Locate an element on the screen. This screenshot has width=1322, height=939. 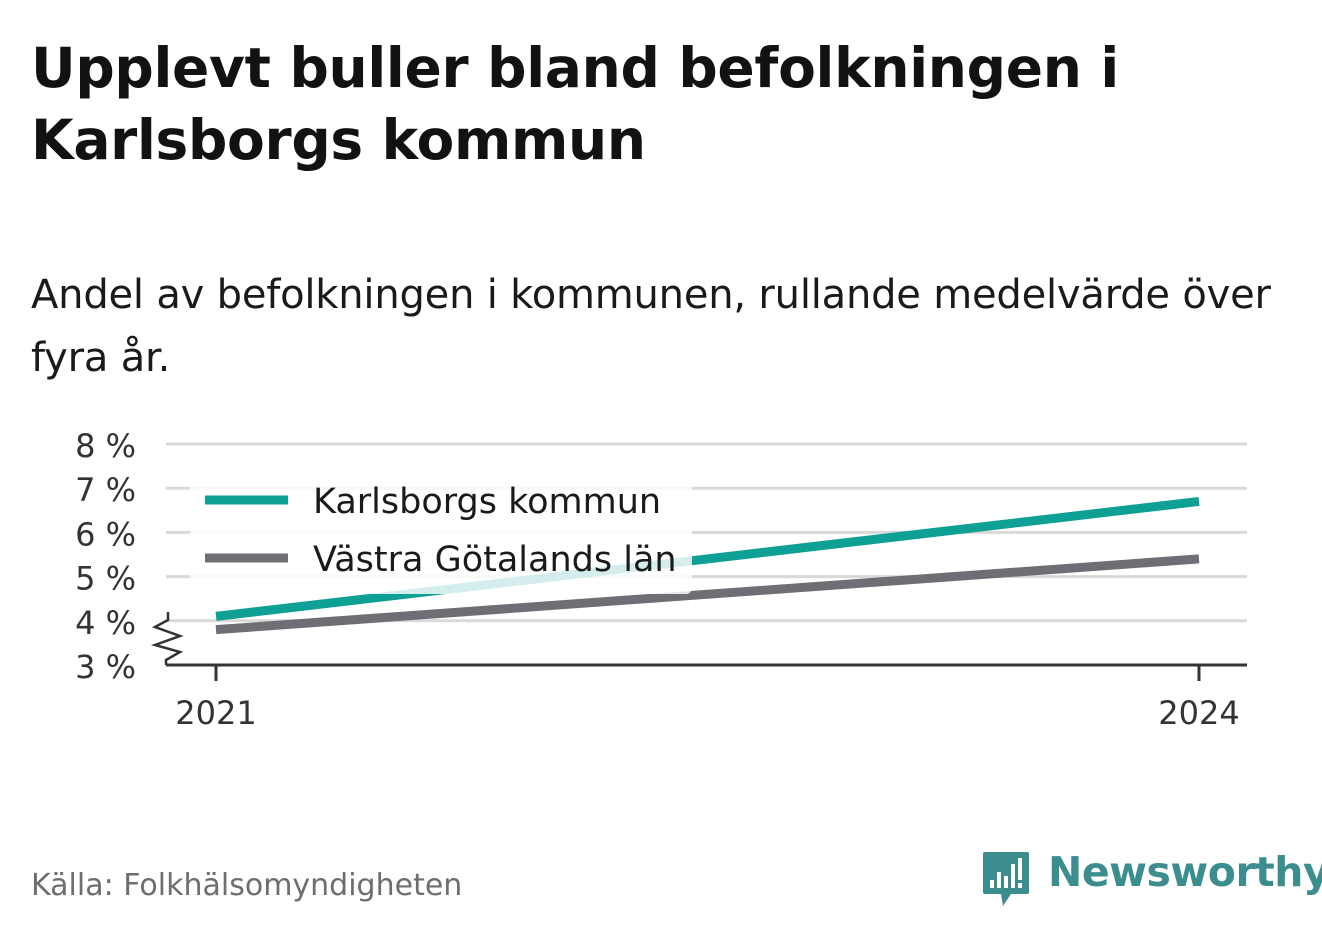
source-note: Källa: Folkhälsomyndigheten is located at coordinates (247, 885).